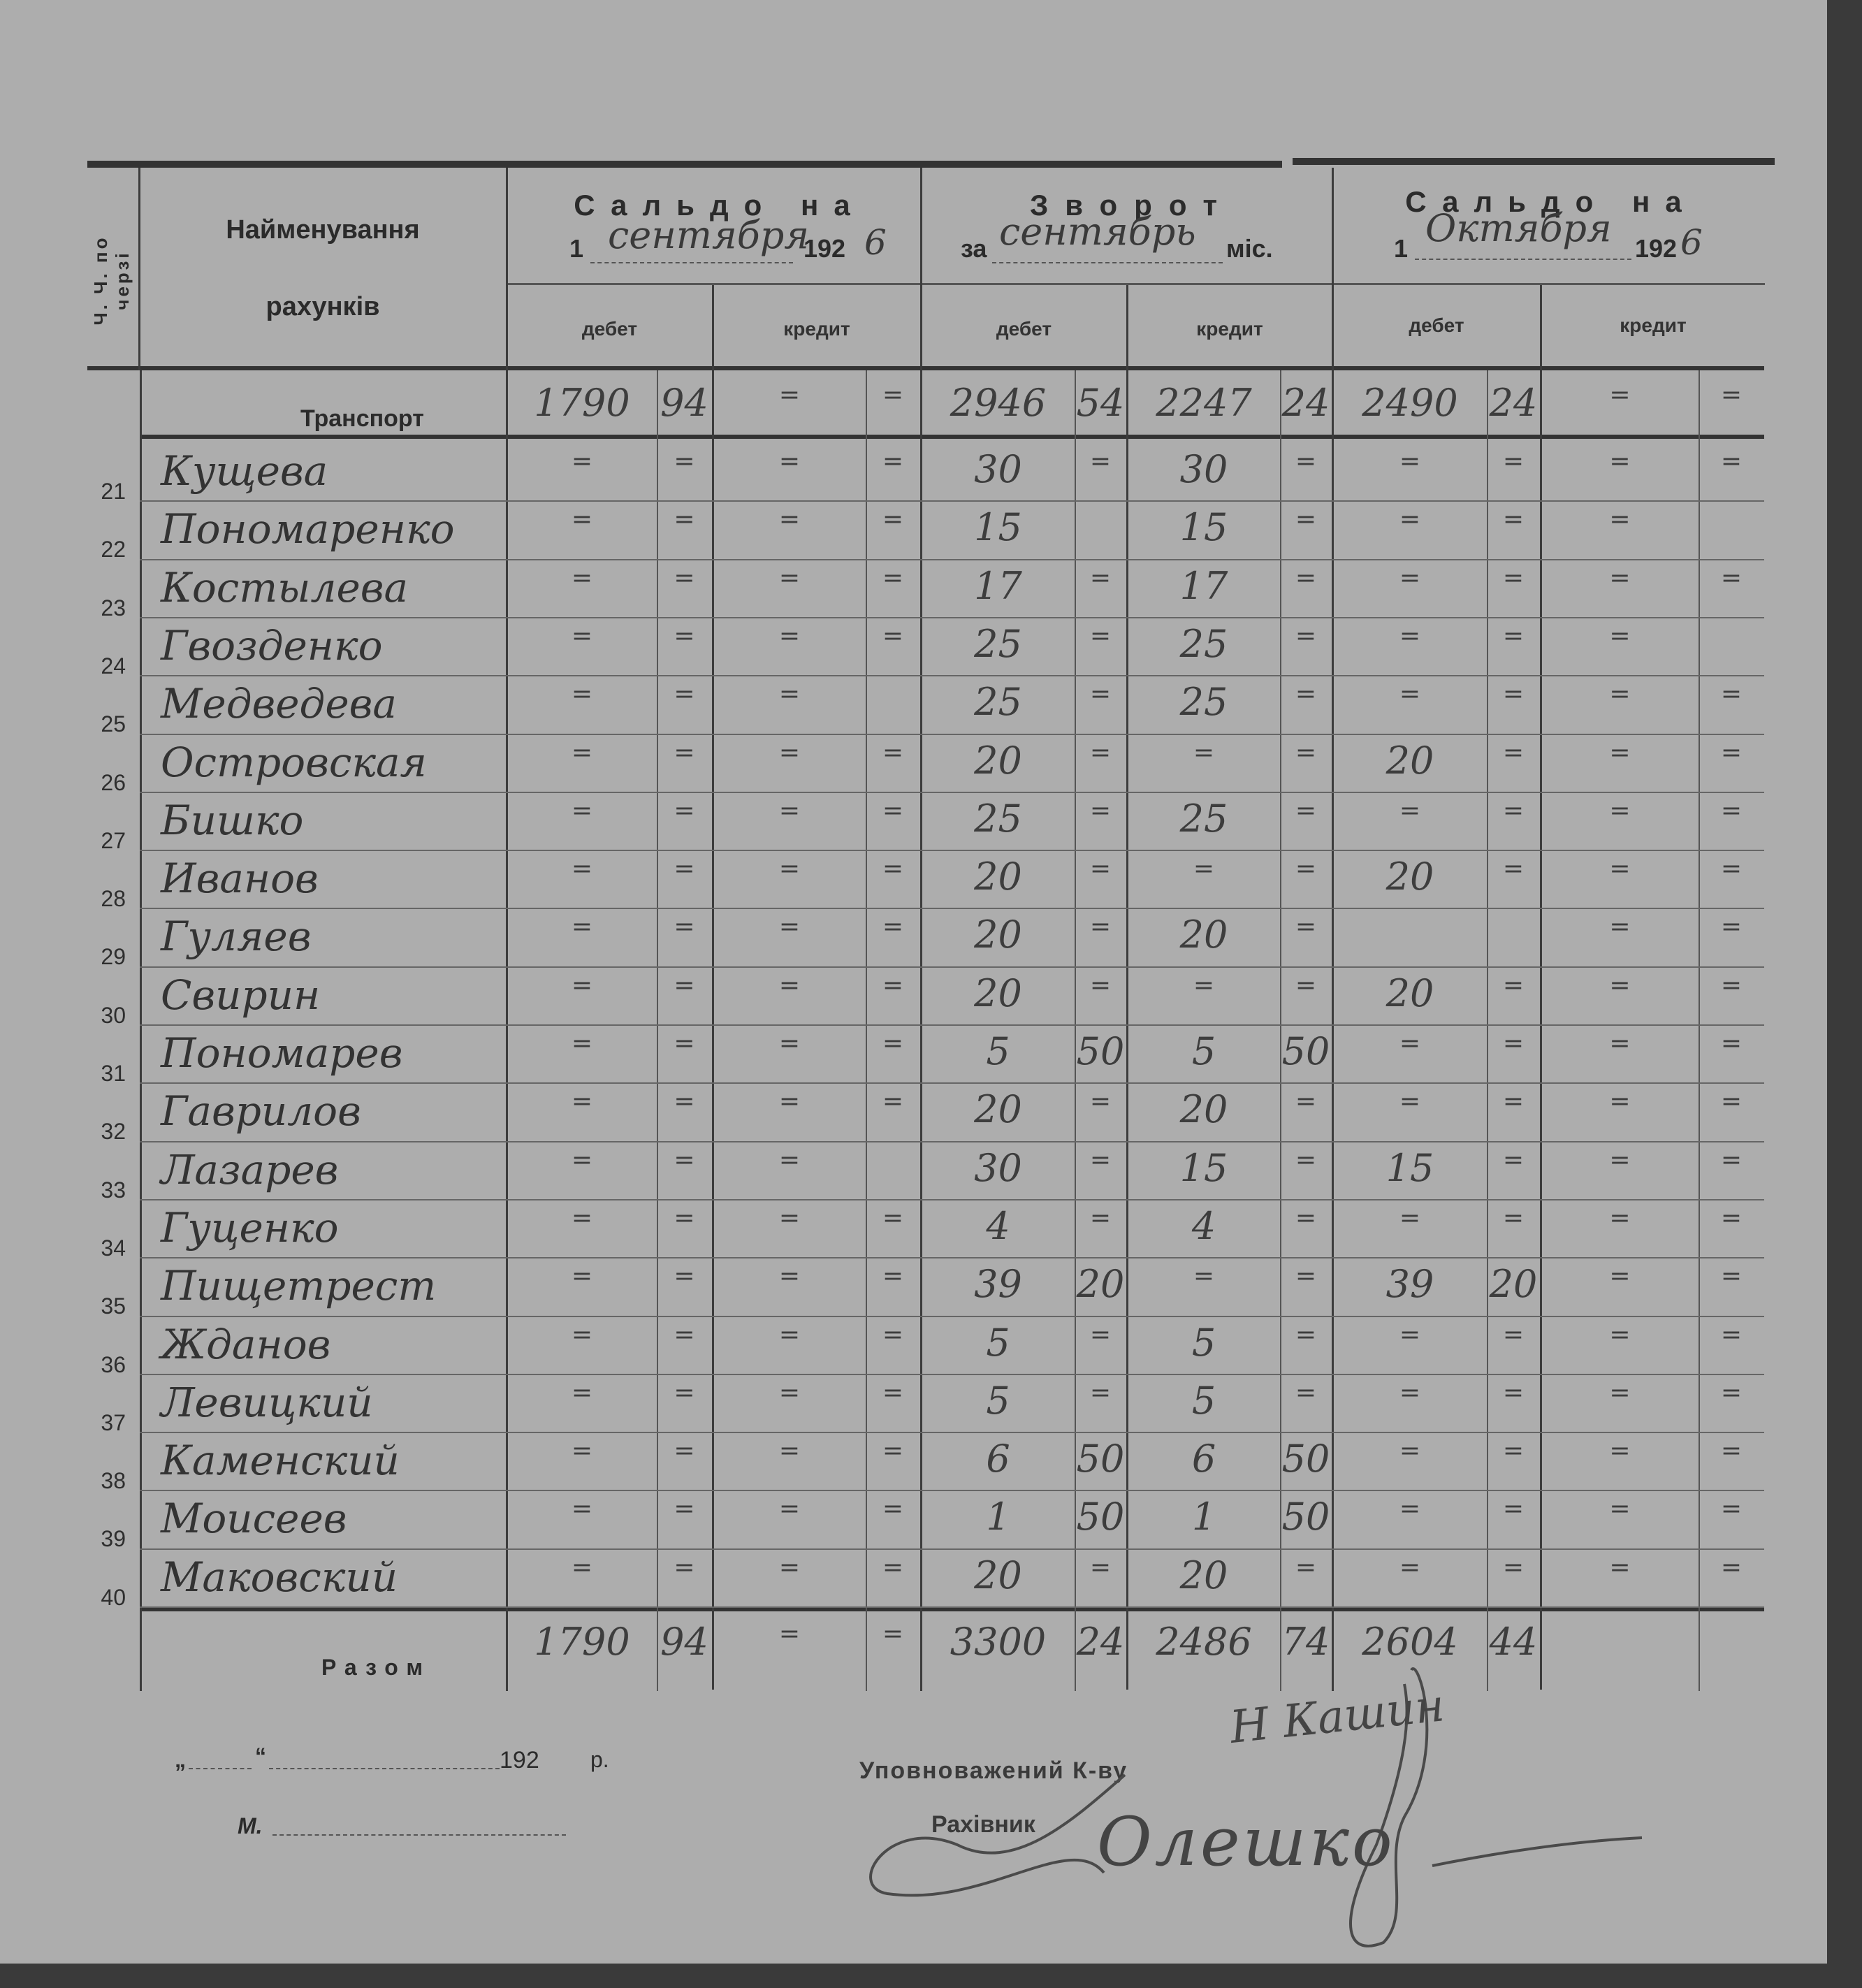 The image size is (1862, 1988). I want to click on row-21-opening-credit-kop: =, so click(893, 461).